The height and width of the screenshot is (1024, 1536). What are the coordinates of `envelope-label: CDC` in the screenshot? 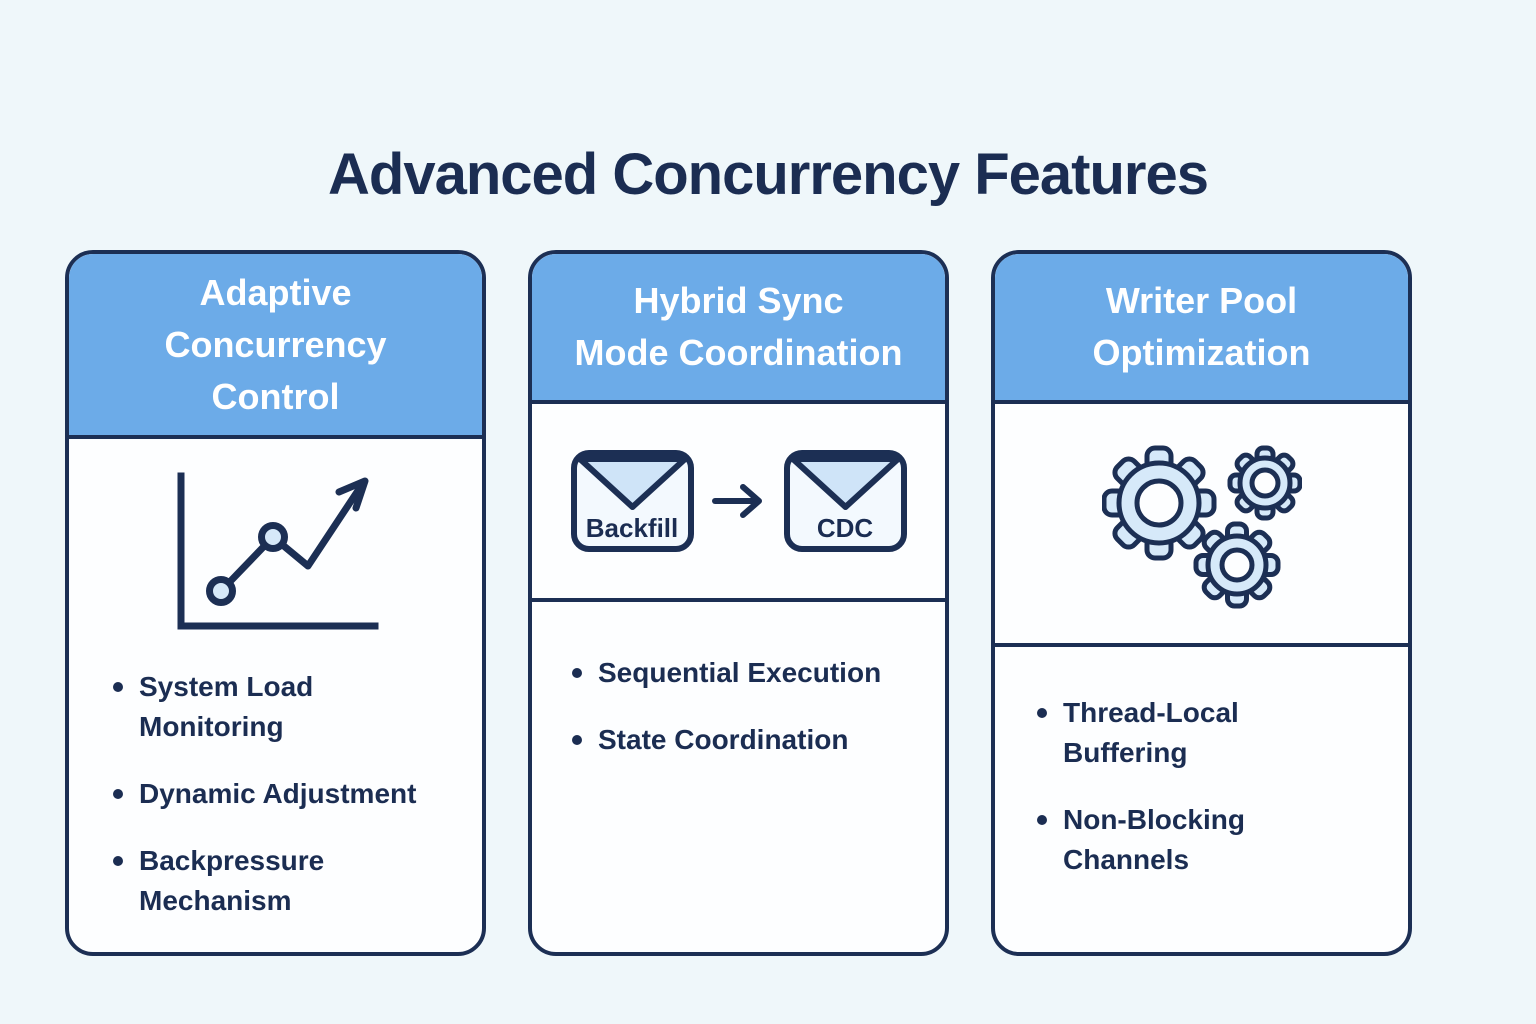 It's located at (845, 528).